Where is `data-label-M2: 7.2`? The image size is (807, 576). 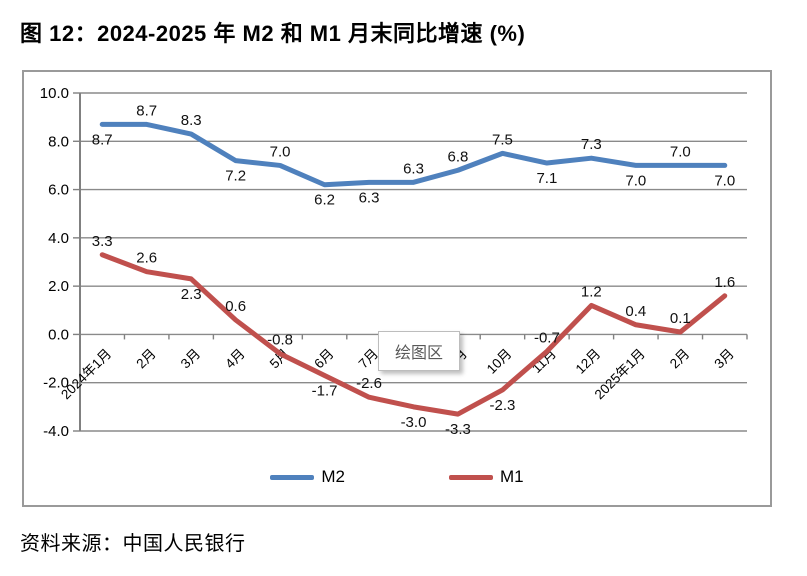 data-label-M2: 7.2 is located at coordinates (235, 176).